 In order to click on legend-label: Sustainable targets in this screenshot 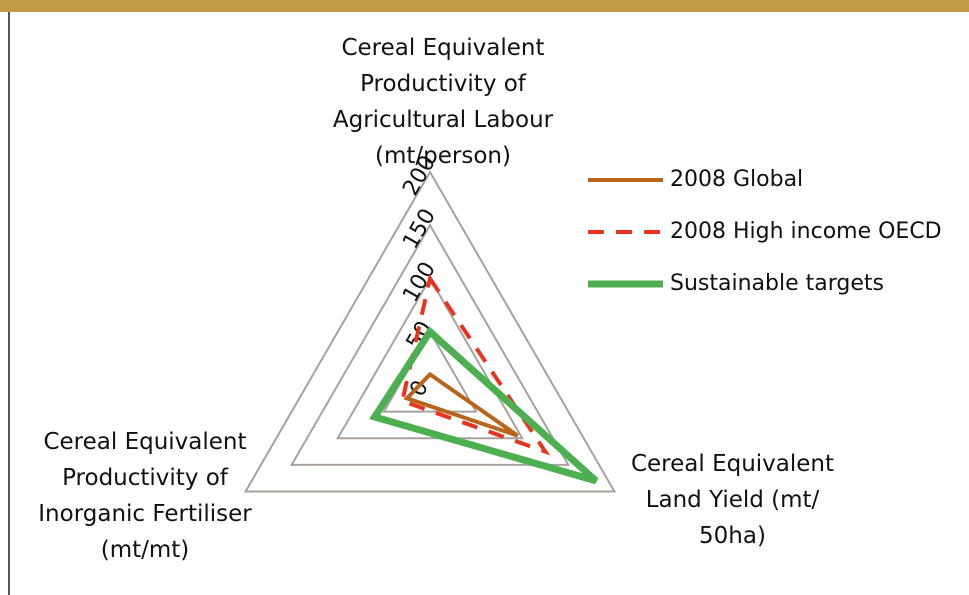, I will do `click(777, 283)`.